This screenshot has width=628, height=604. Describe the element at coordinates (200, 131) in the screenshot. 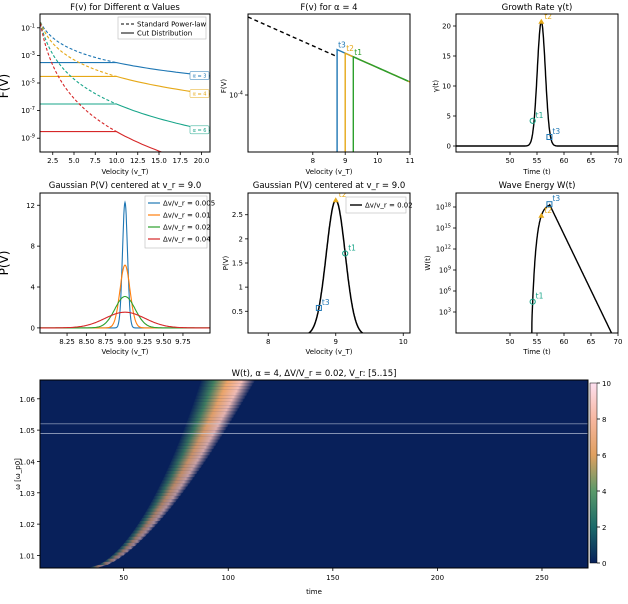

I see `series-tag: α = 6` at that location.